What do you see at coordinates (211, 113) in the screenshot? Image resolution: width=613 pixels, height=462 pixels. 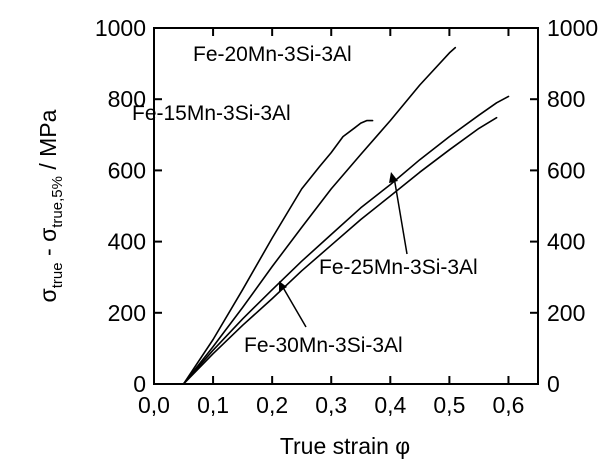 I see `label-fe-15mn: Fe-15Mn-3Si-3Al` at bounding box center [211, 113].